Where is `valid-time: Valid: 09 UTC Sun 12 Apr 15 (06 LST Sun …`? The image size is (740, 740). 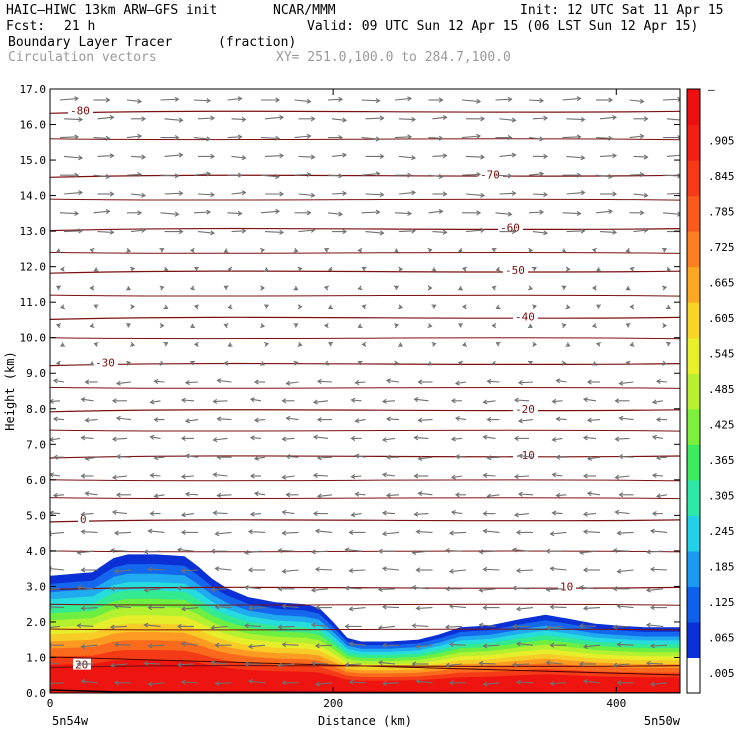
valid-time: Valid: 09 UTC Sun 12 Apr 15 (06 LST Sun … is located at coordinates (503, 26).